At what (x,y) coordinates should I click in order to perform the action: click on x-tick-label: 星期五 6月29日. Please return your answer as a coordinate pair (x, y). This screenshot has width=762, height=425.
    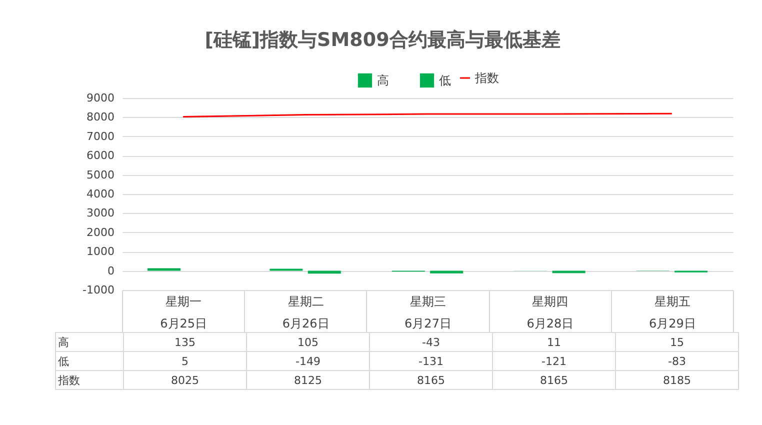
    Looking at the image, I should click on (672, 312).